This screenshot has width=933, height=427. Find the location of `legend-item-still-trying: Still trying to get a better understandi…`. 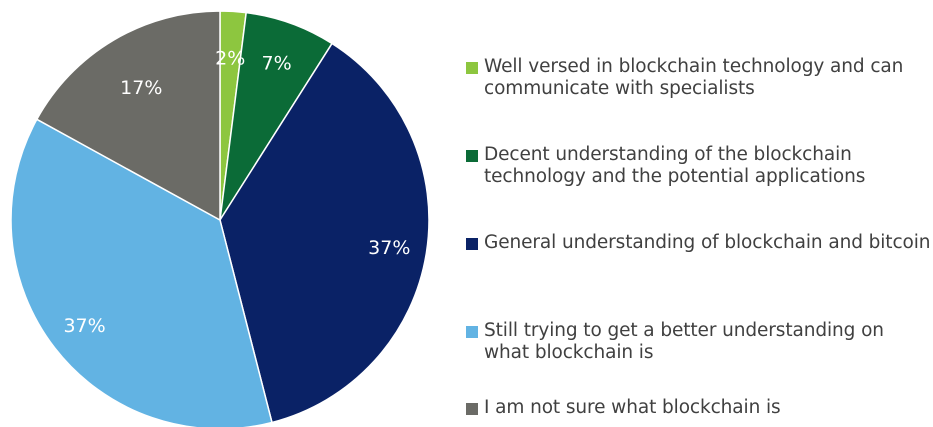

legend-item-still-trying: Still trying to get a better understandi… is located at coordinates (699, 342).